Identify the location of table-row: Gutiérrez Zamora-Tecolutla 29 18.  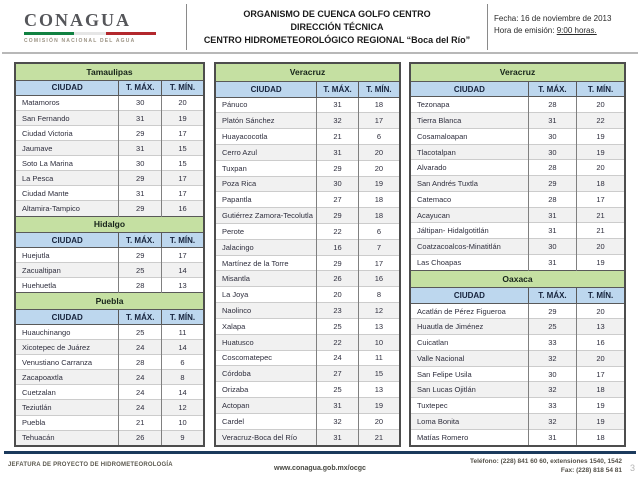
(307, 215).